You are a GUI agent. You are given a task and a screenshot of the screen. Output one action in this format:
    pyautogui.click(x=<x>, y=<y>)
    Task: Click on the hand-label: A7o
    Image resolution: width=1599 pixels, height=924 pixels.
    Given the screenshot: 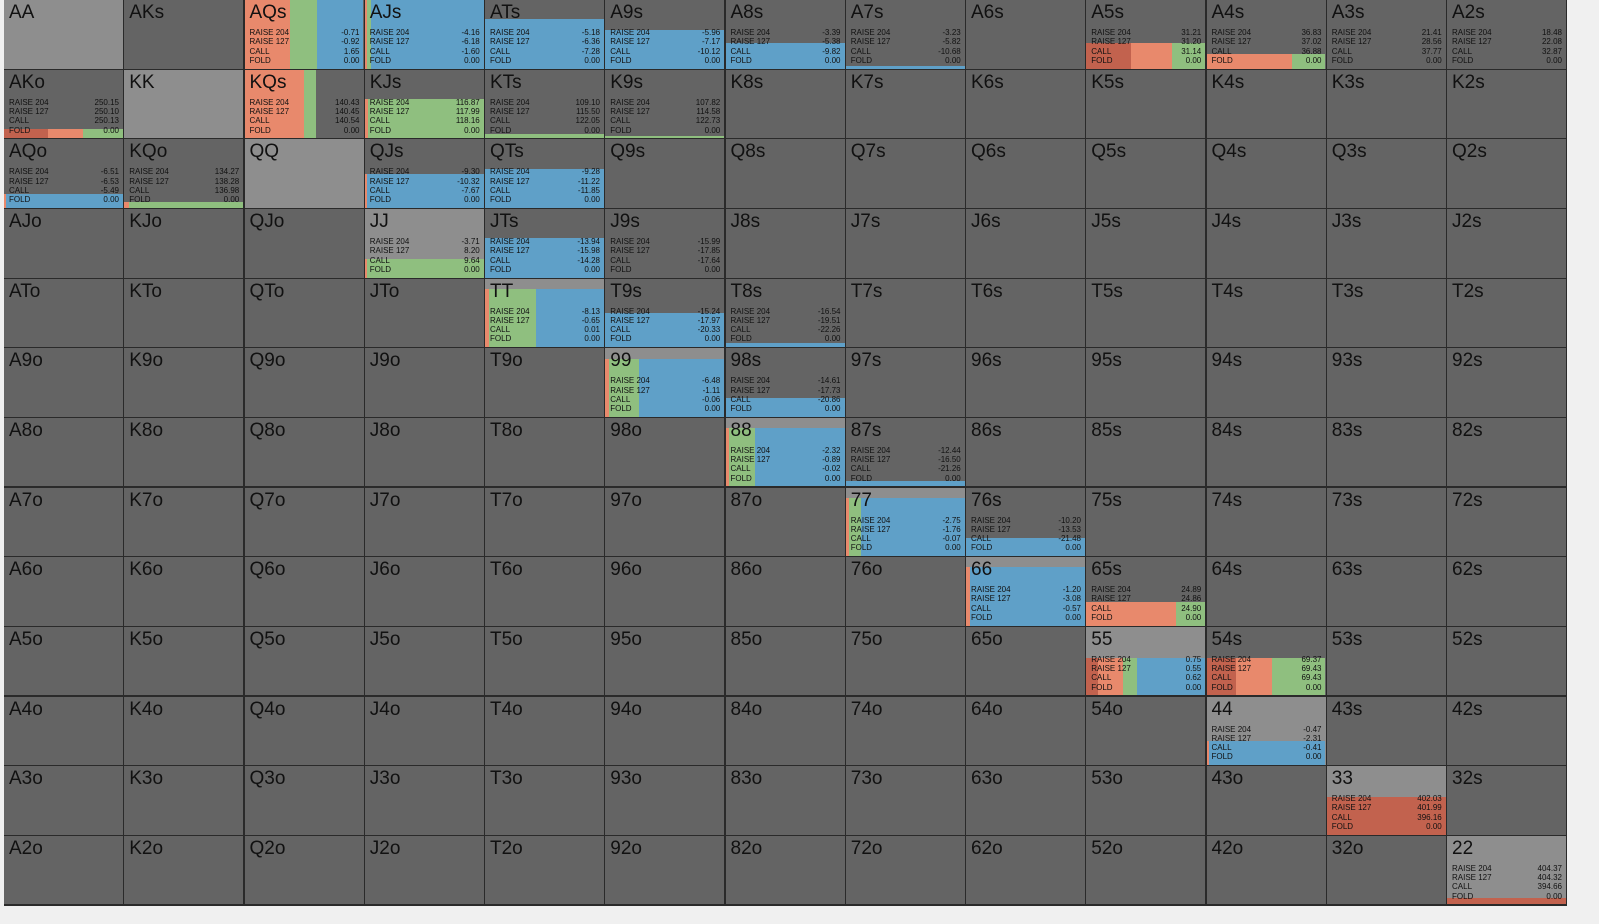 What is the action you would take?
    pyautogui.click(x=26, y=500)
    